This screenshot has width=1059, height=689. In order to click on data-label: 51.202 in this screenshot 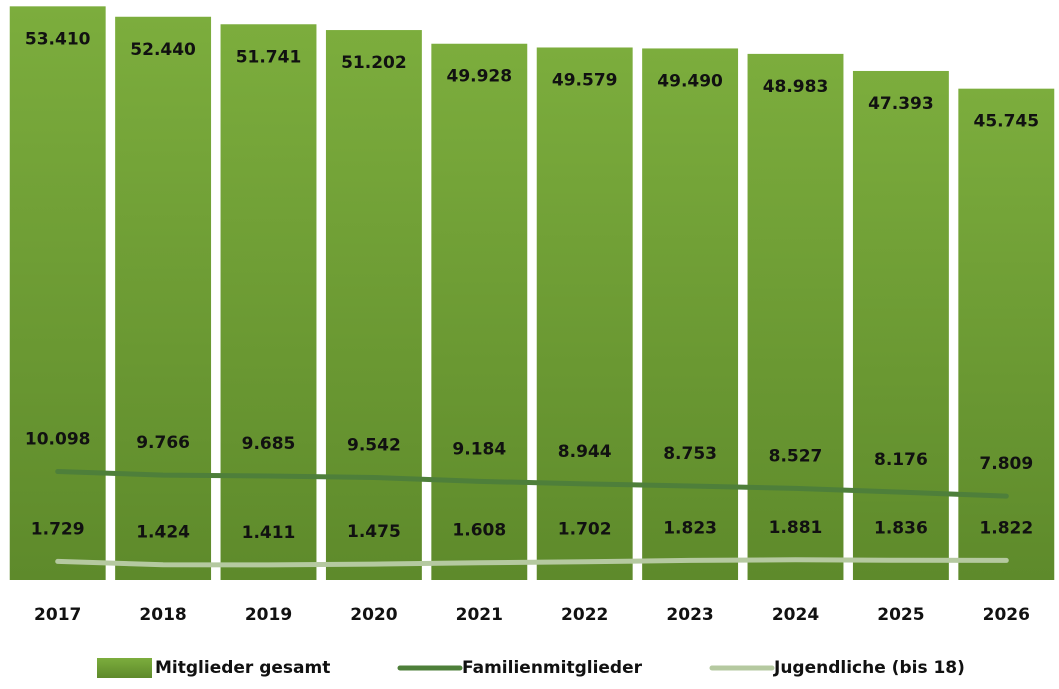, I will do `click(374, 63)`.